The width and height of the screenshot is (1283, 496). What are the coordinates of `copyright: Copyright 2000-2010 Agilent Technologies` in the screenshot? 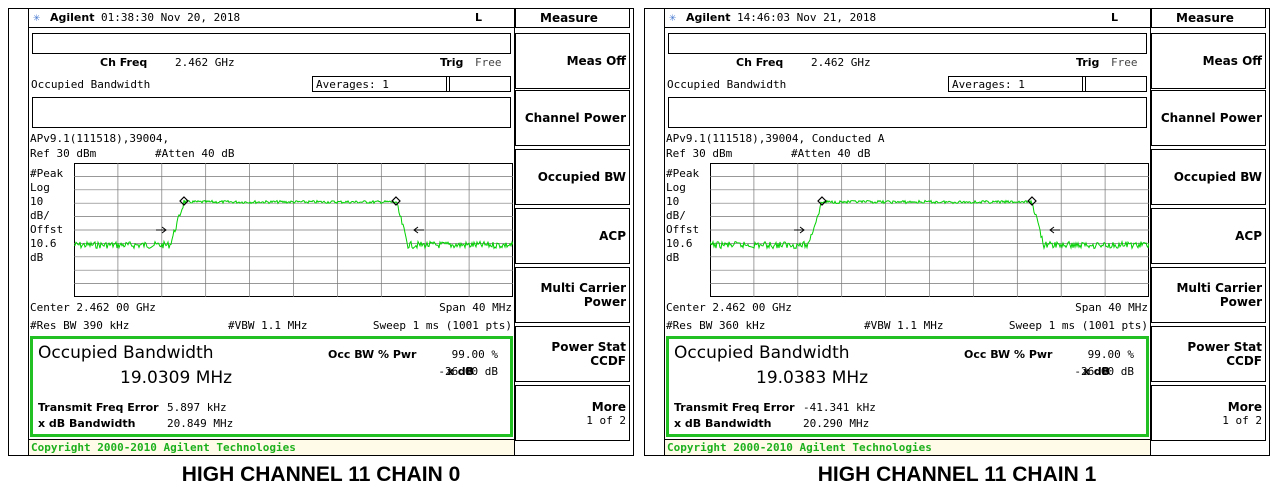 It's located at (163, 447).